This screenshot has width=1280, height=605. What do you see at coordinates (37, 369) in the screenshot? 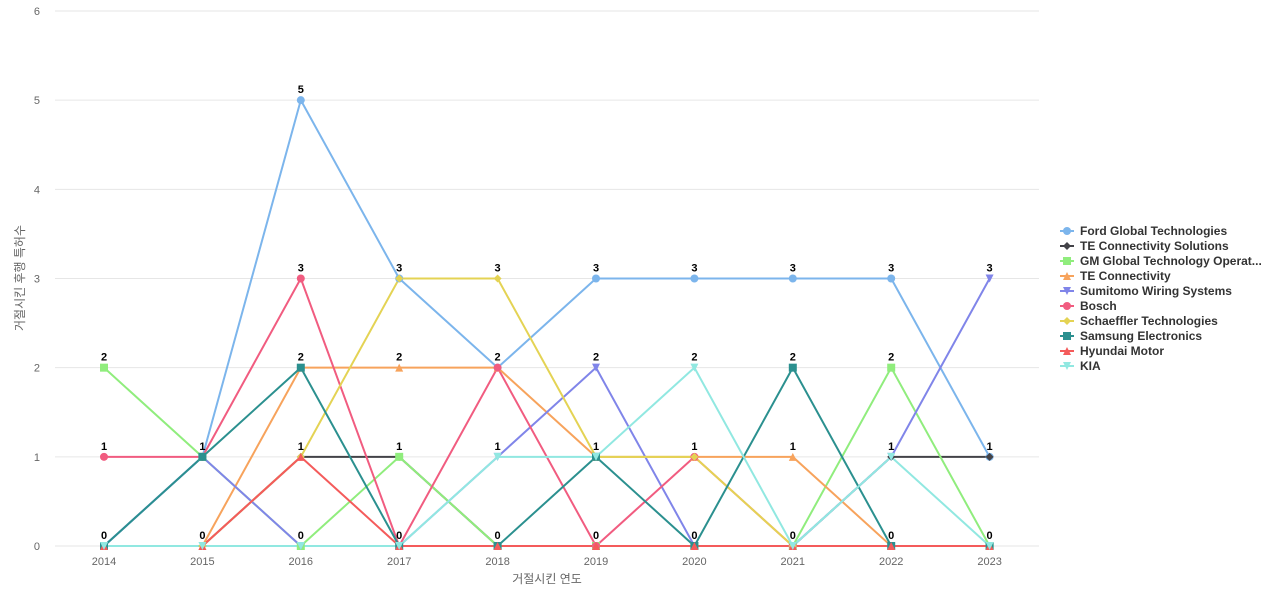
I see `y-tick-label: 2` at bounding box center [37, 369].